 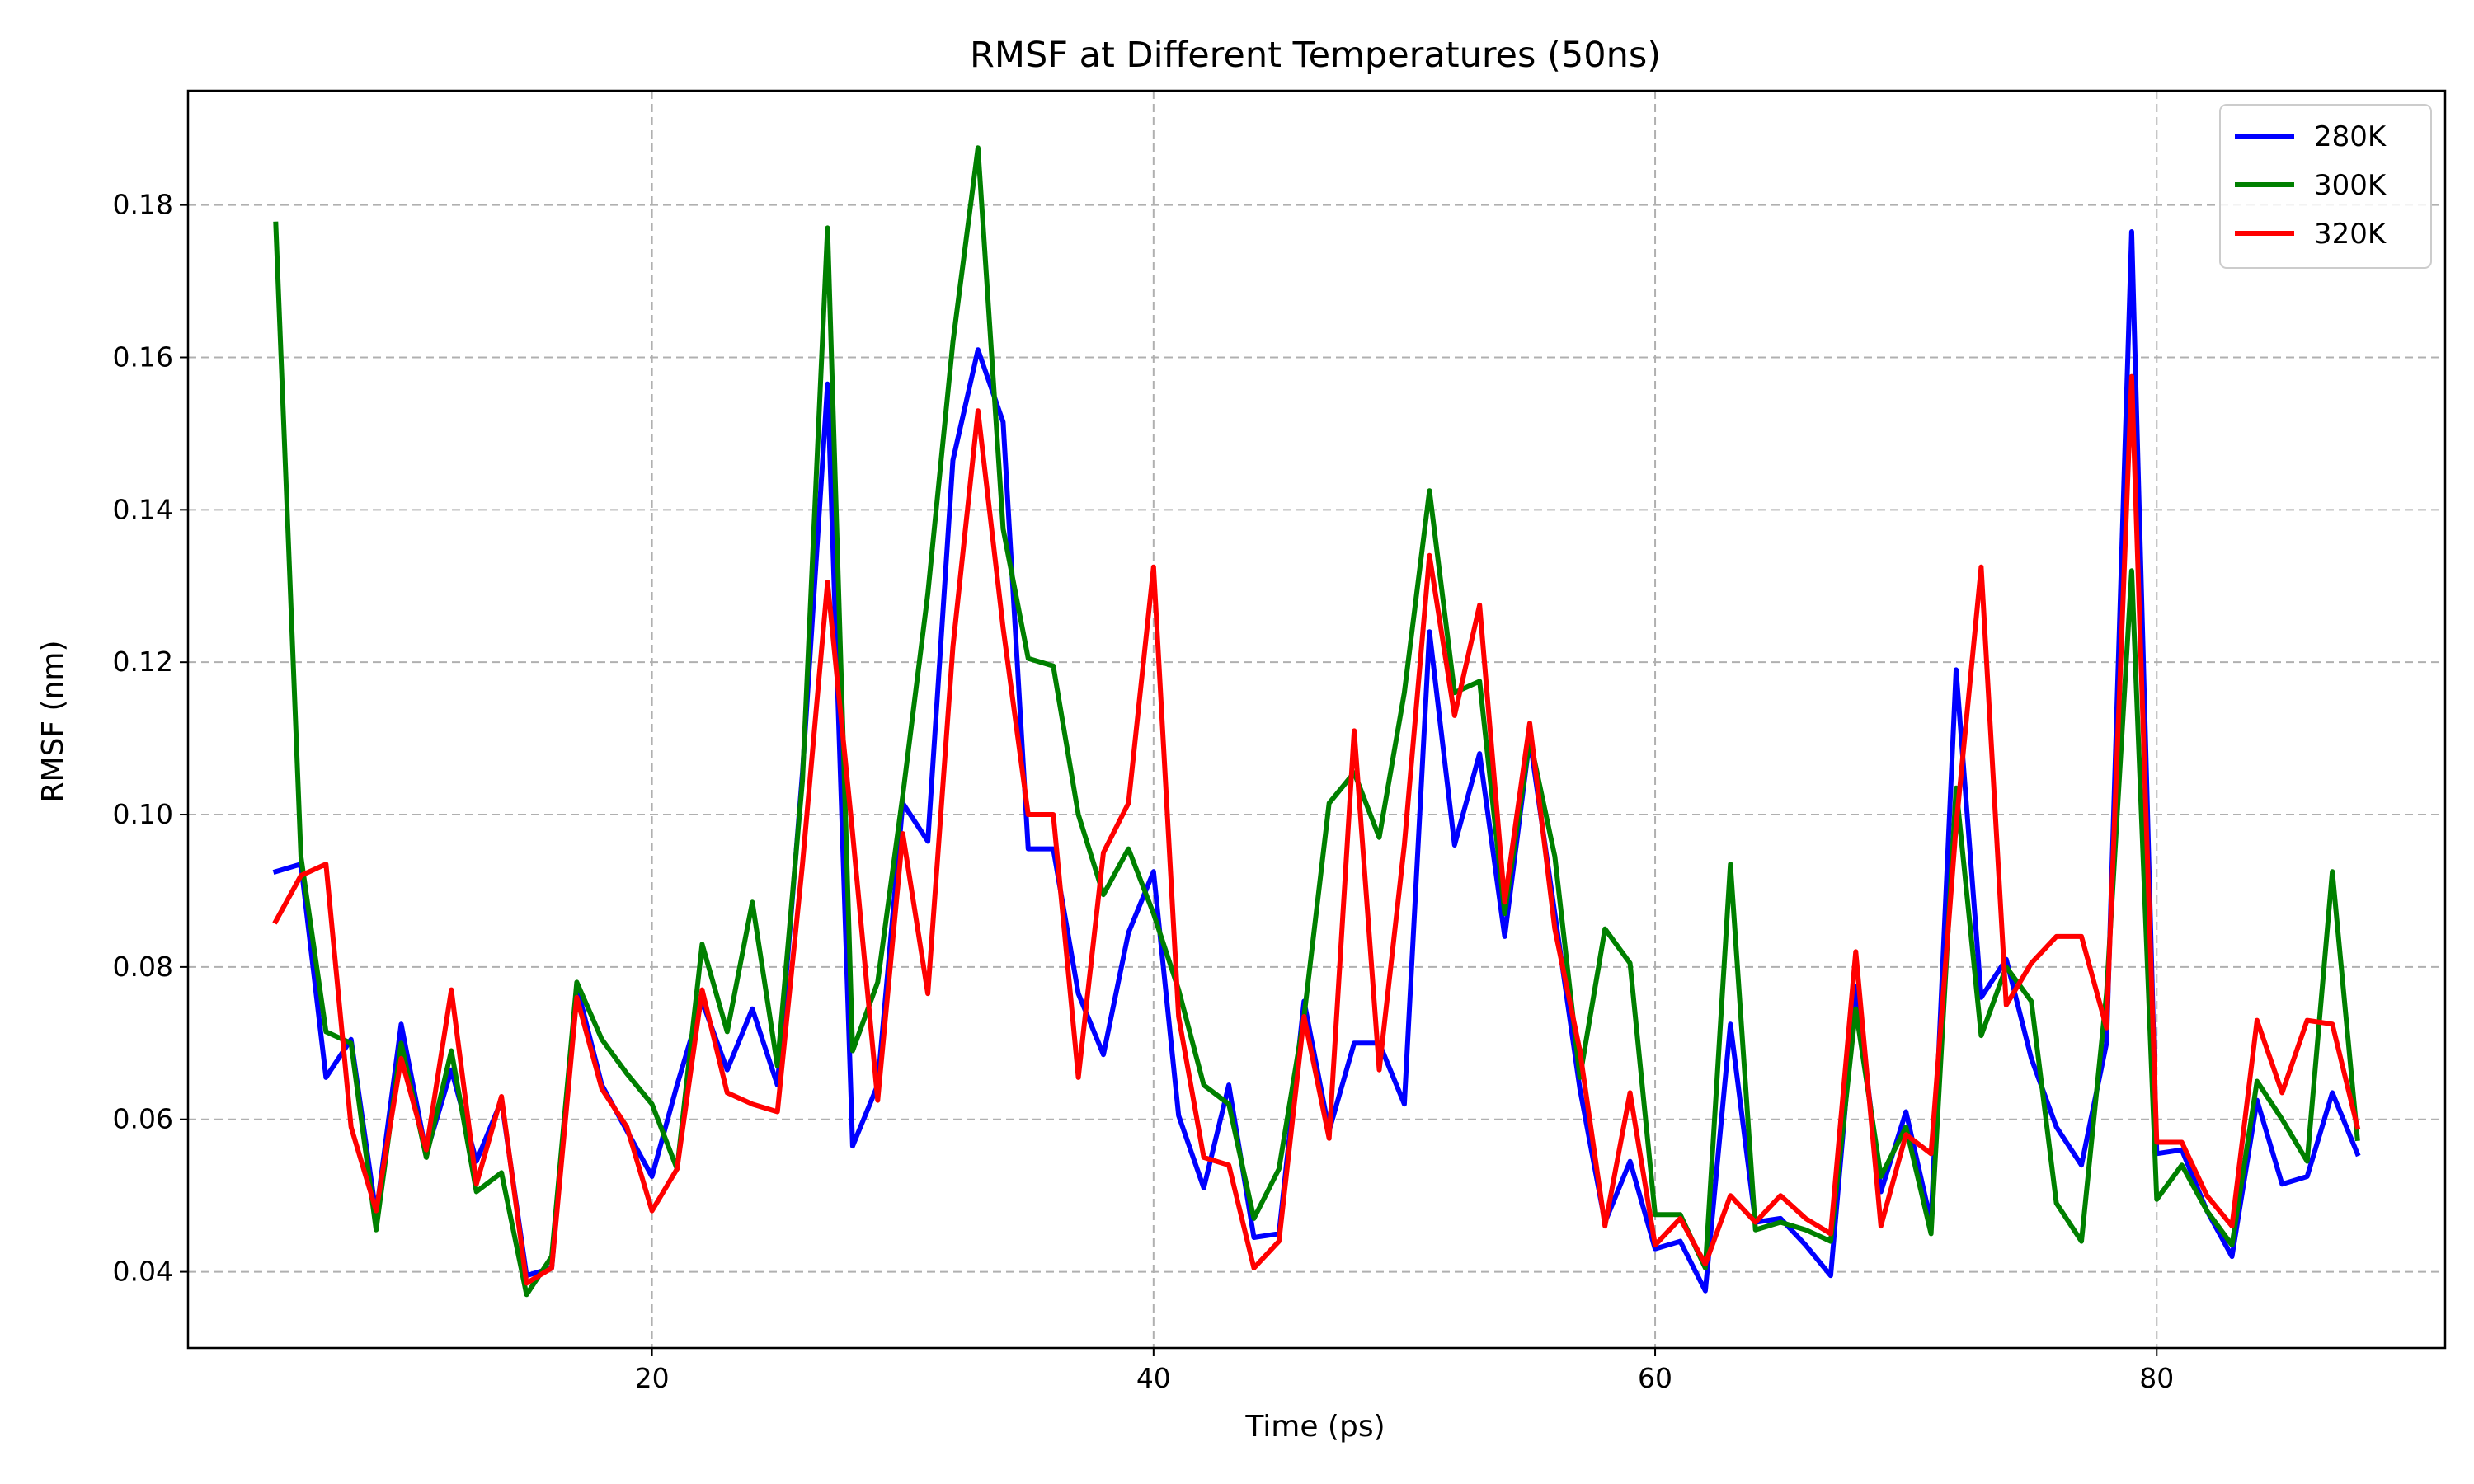 I want to click on y-tick-label: 0.08, so click(x=143, y=967).